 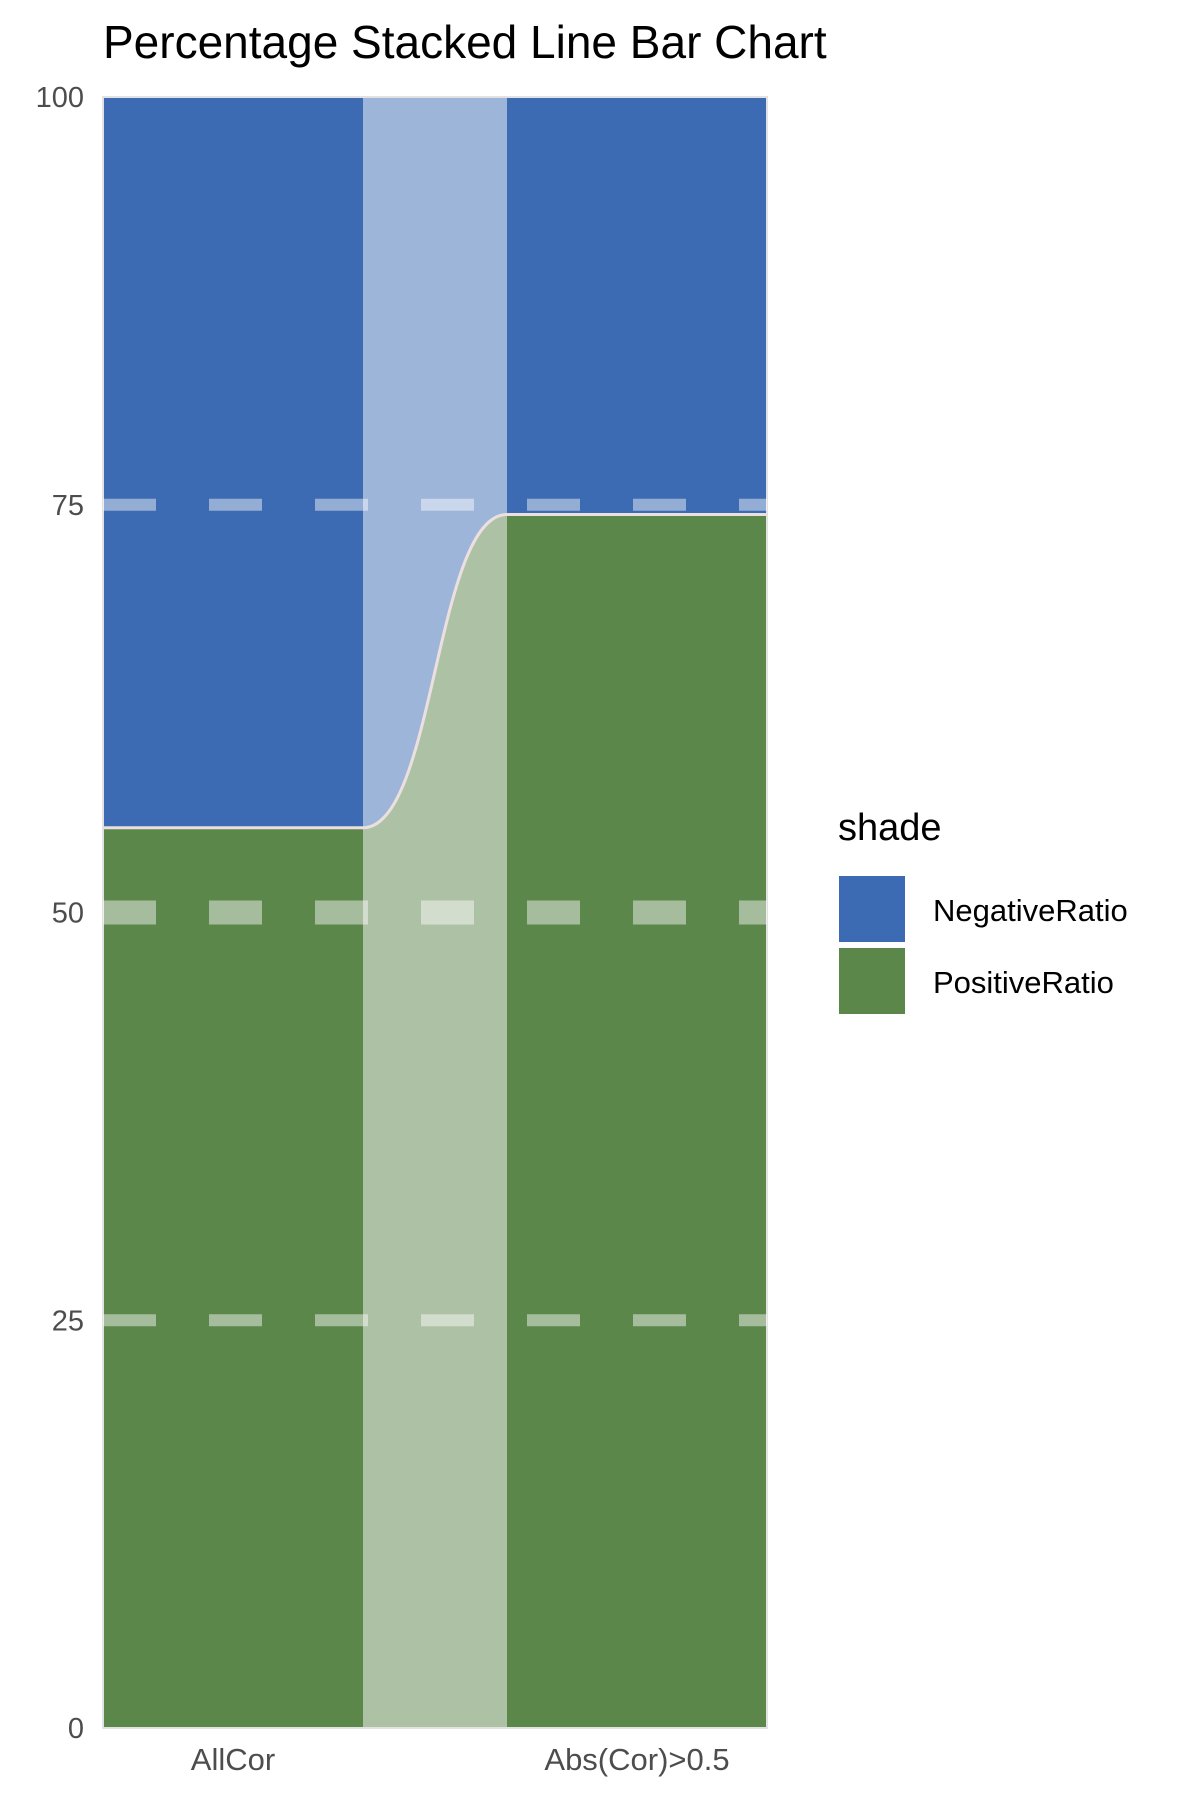 I want to click on x-tick-label-0: AllCor, so click(x=233, y=1759).